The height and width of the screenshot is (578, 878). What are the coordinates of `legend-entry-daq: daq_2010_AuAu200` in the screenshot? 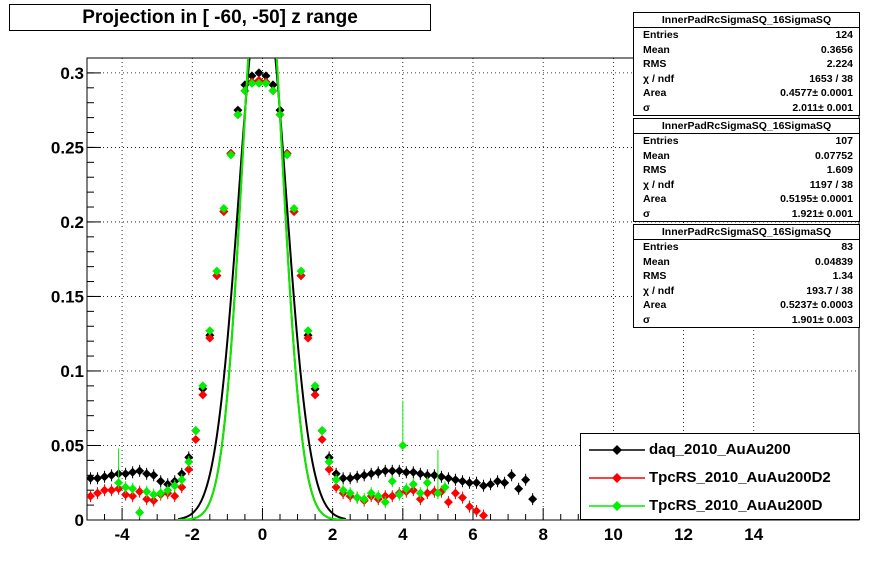 It's located at (720, 450).